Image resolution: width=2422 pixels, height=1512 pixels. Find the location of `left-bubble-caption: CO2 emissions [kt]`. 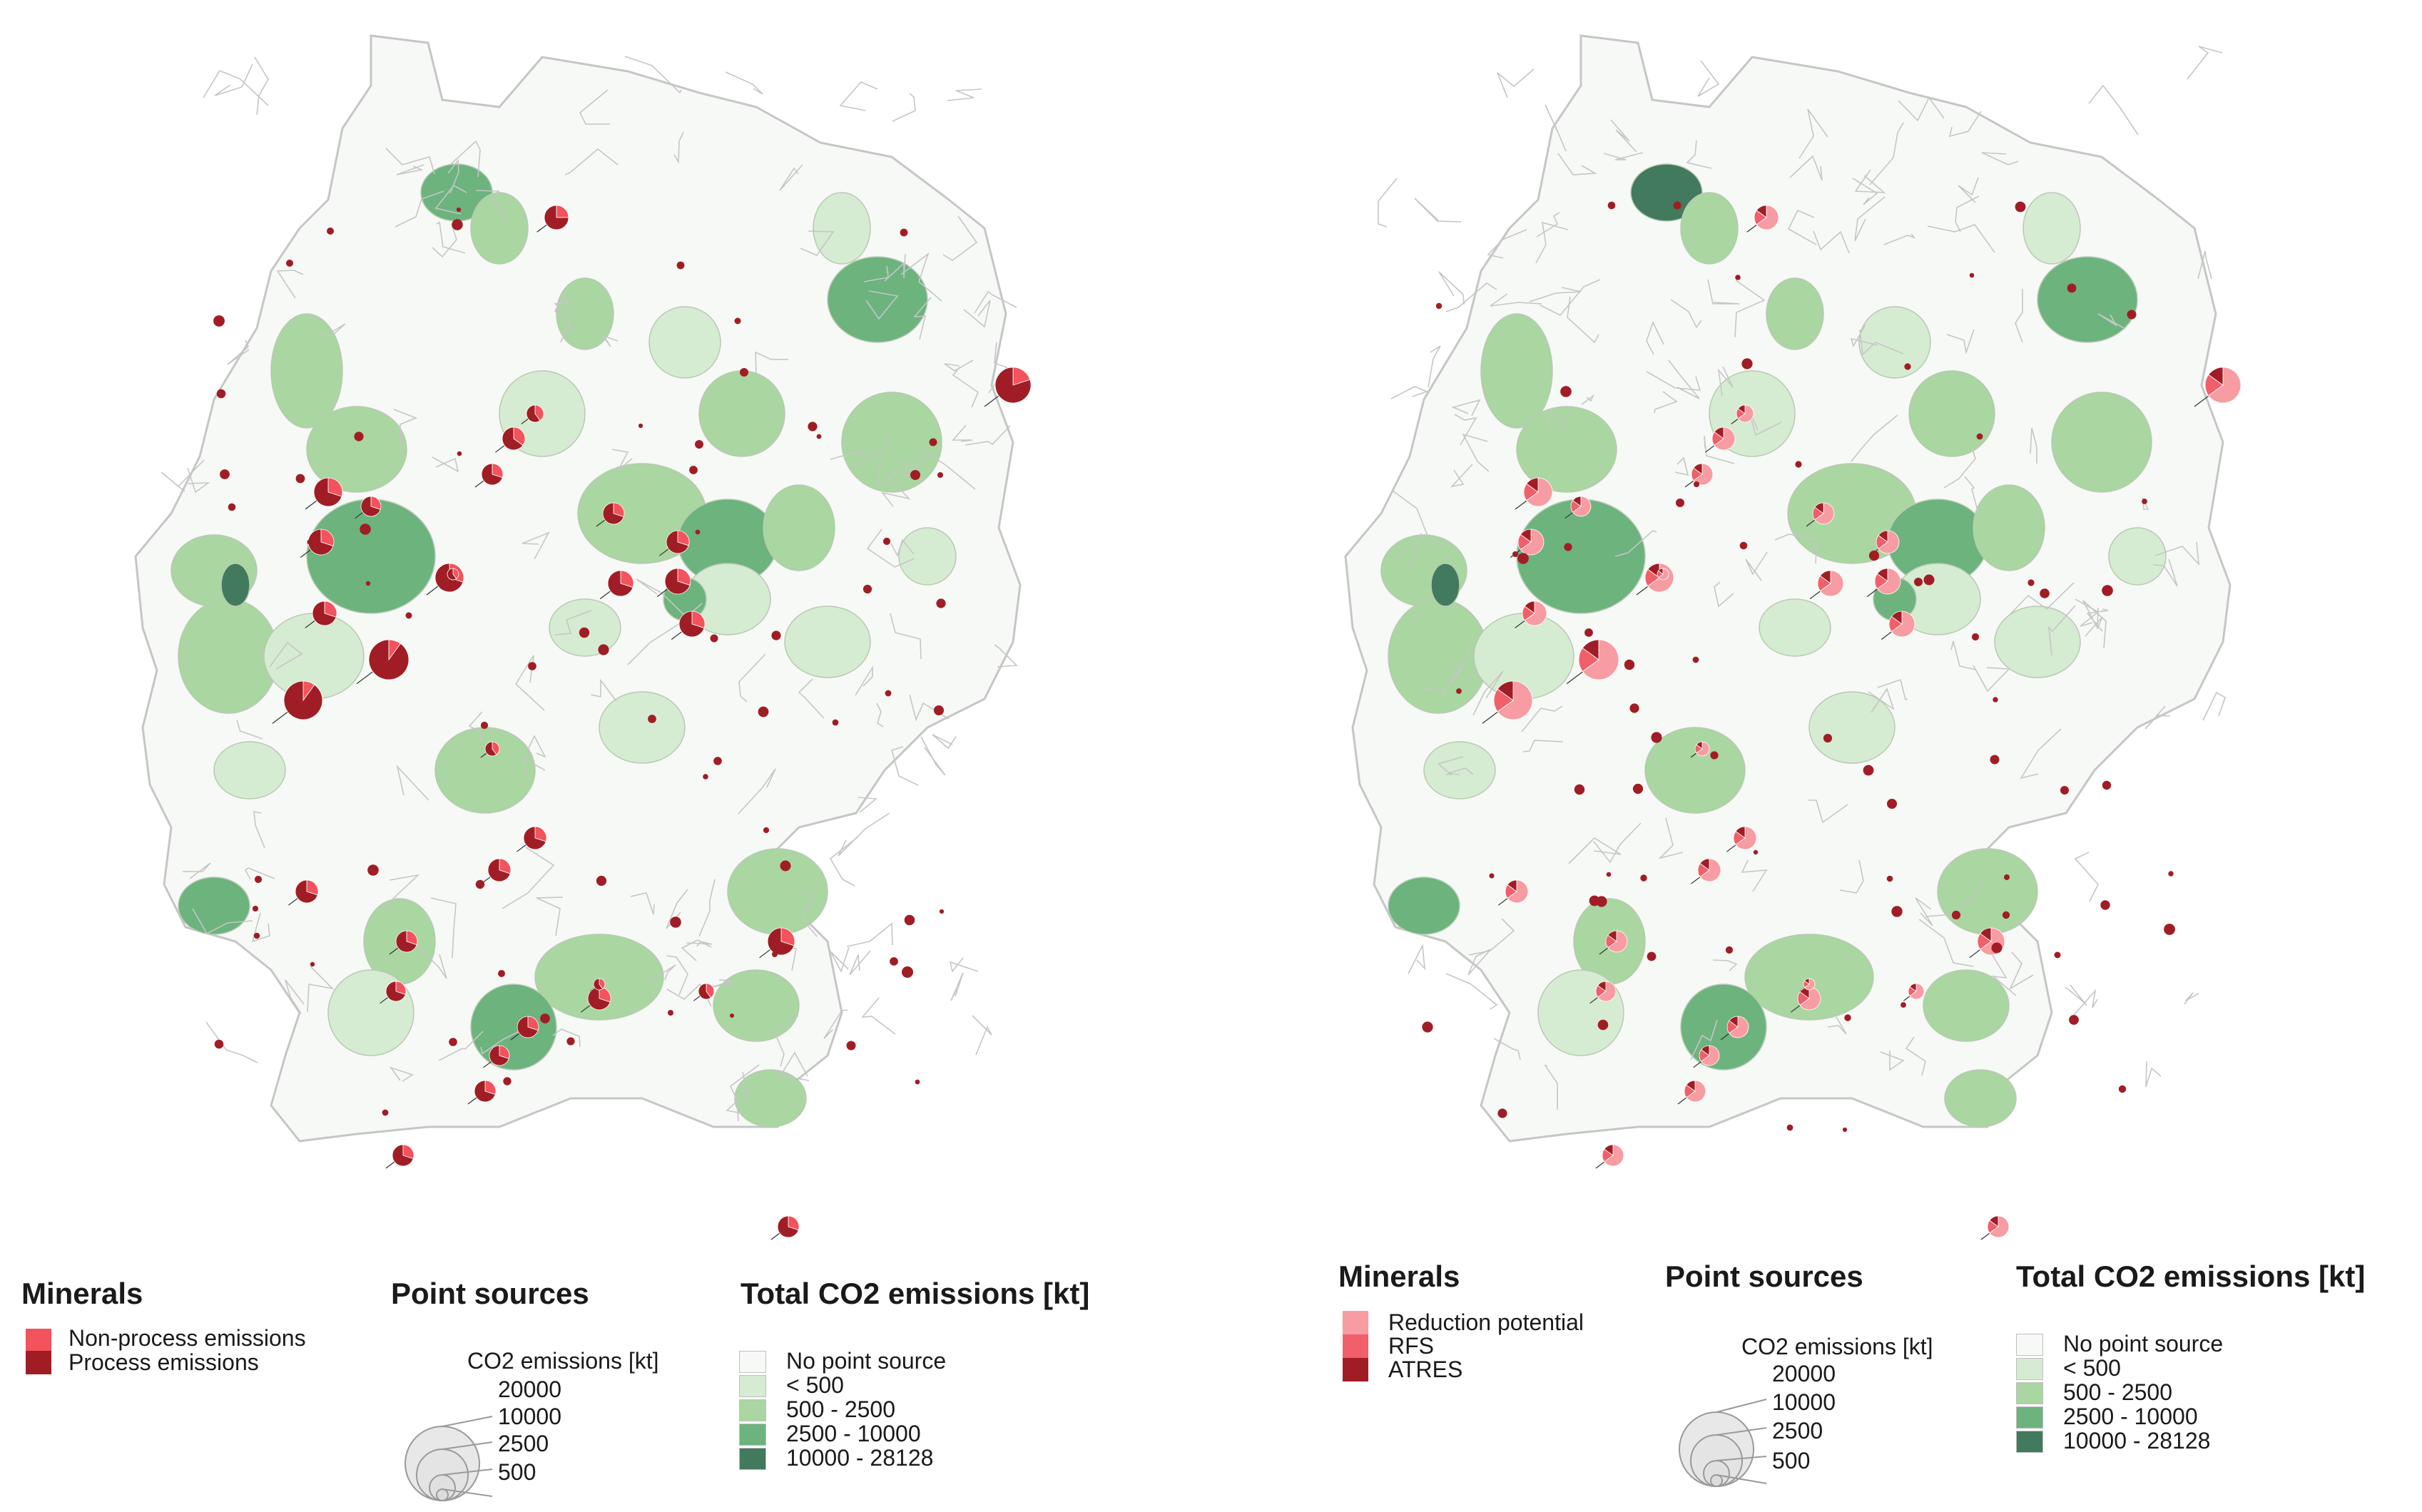

left-bubble-caption: CO2 emissions [kt] is located at coordinates (563, 1361).